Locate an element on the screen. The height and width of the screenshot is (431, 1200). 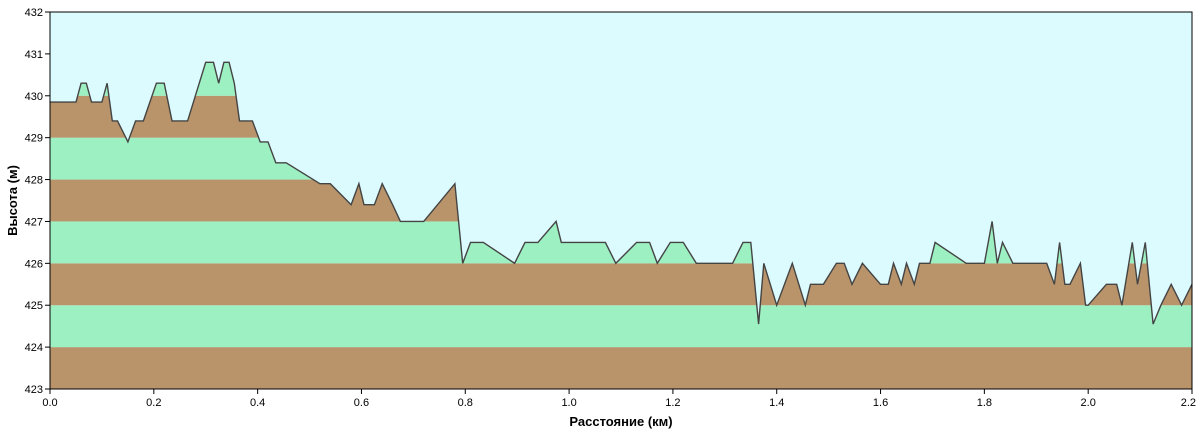
y-tick-label: 431 is located at coordinates (34, 55).